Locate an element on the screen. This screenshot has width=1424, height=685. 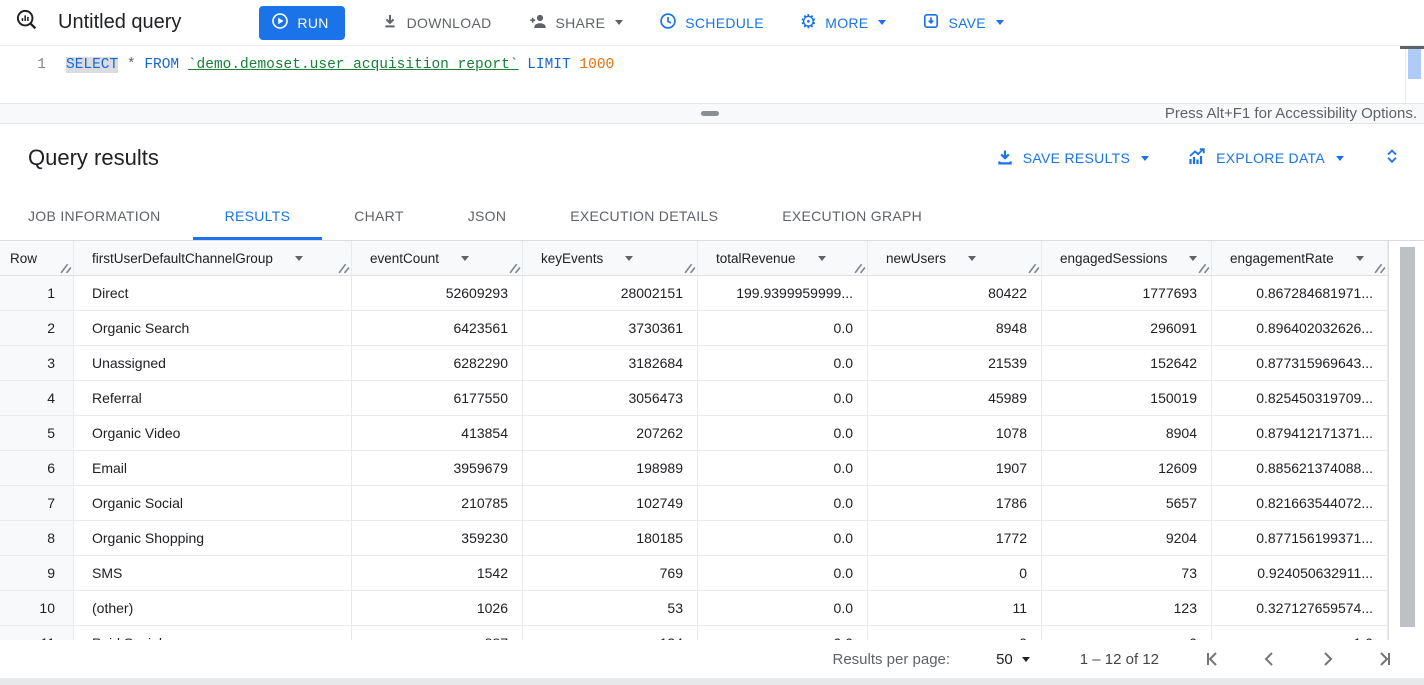
person-add-icon is located at coordinates (538, 22).